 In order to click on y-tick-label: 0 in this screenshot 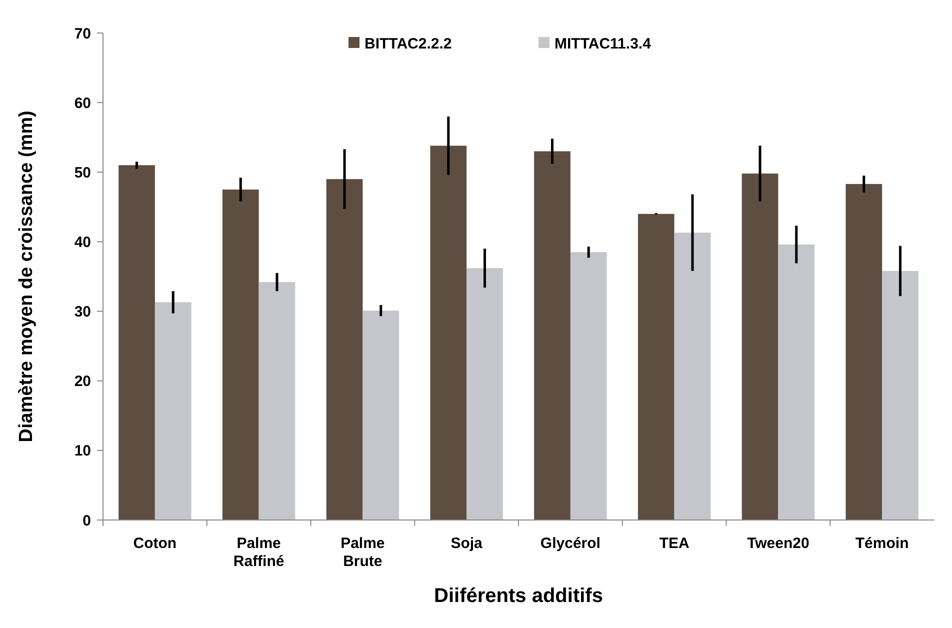, I will do `click(86, 521)`.